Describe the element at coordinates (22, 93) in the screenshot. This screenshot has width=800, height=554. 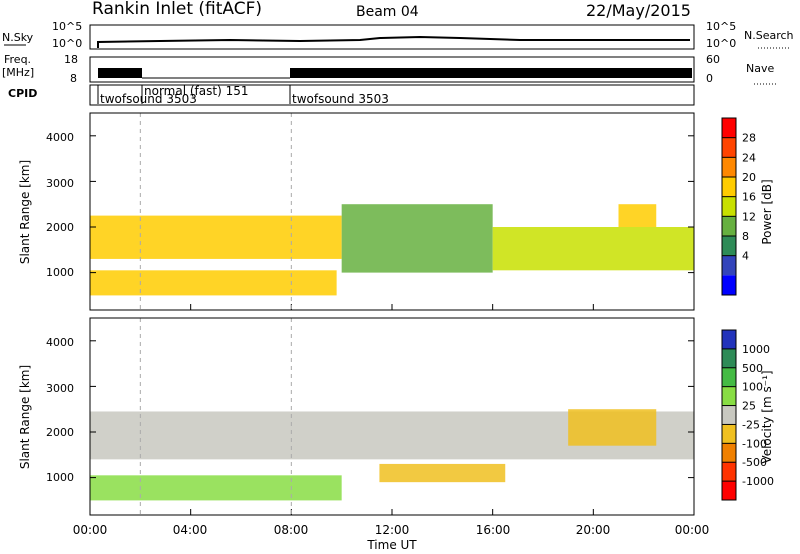
I see `cpid-label: CPID` at that location.